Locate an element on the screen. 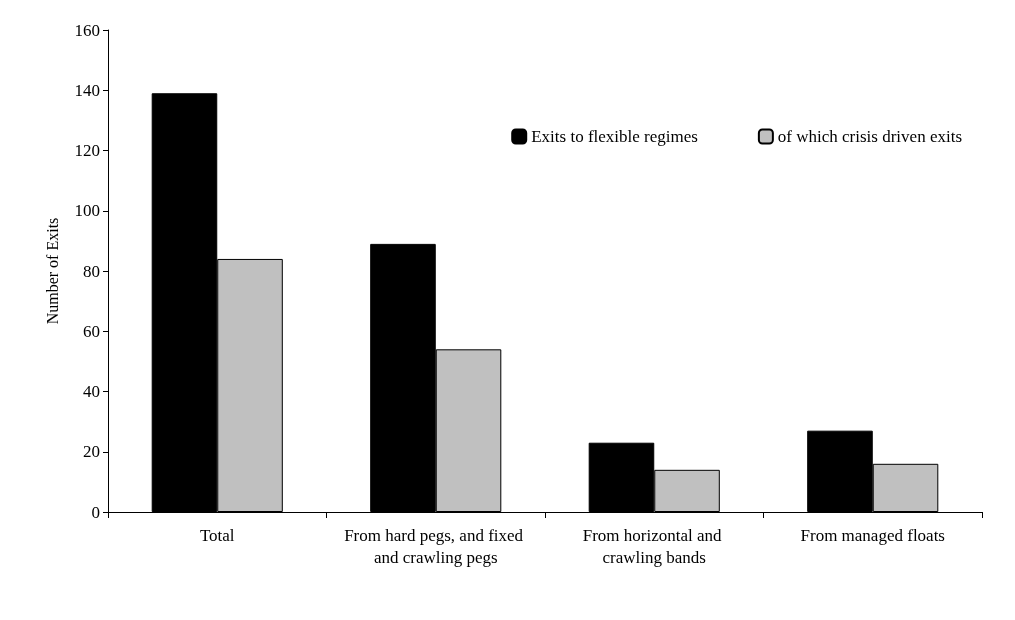 This screenshot has height=620, width=1015. legend-label: of which crisis driven exits is located at coordinates (870, 136).